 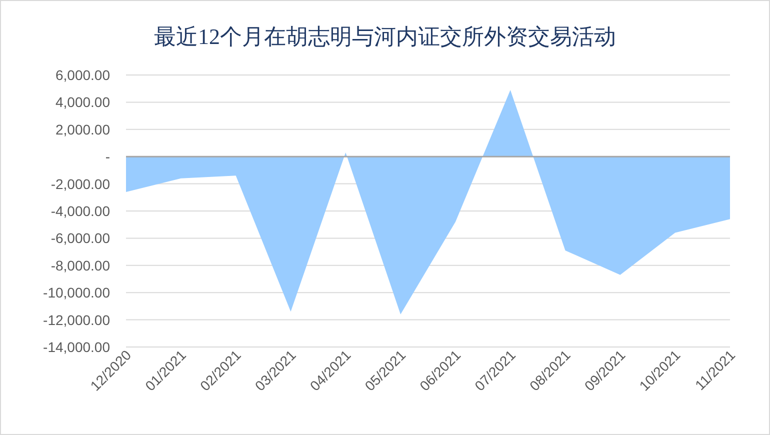 I want to click on y-tick-label: 2,000.00, so click(x=83, y=129).